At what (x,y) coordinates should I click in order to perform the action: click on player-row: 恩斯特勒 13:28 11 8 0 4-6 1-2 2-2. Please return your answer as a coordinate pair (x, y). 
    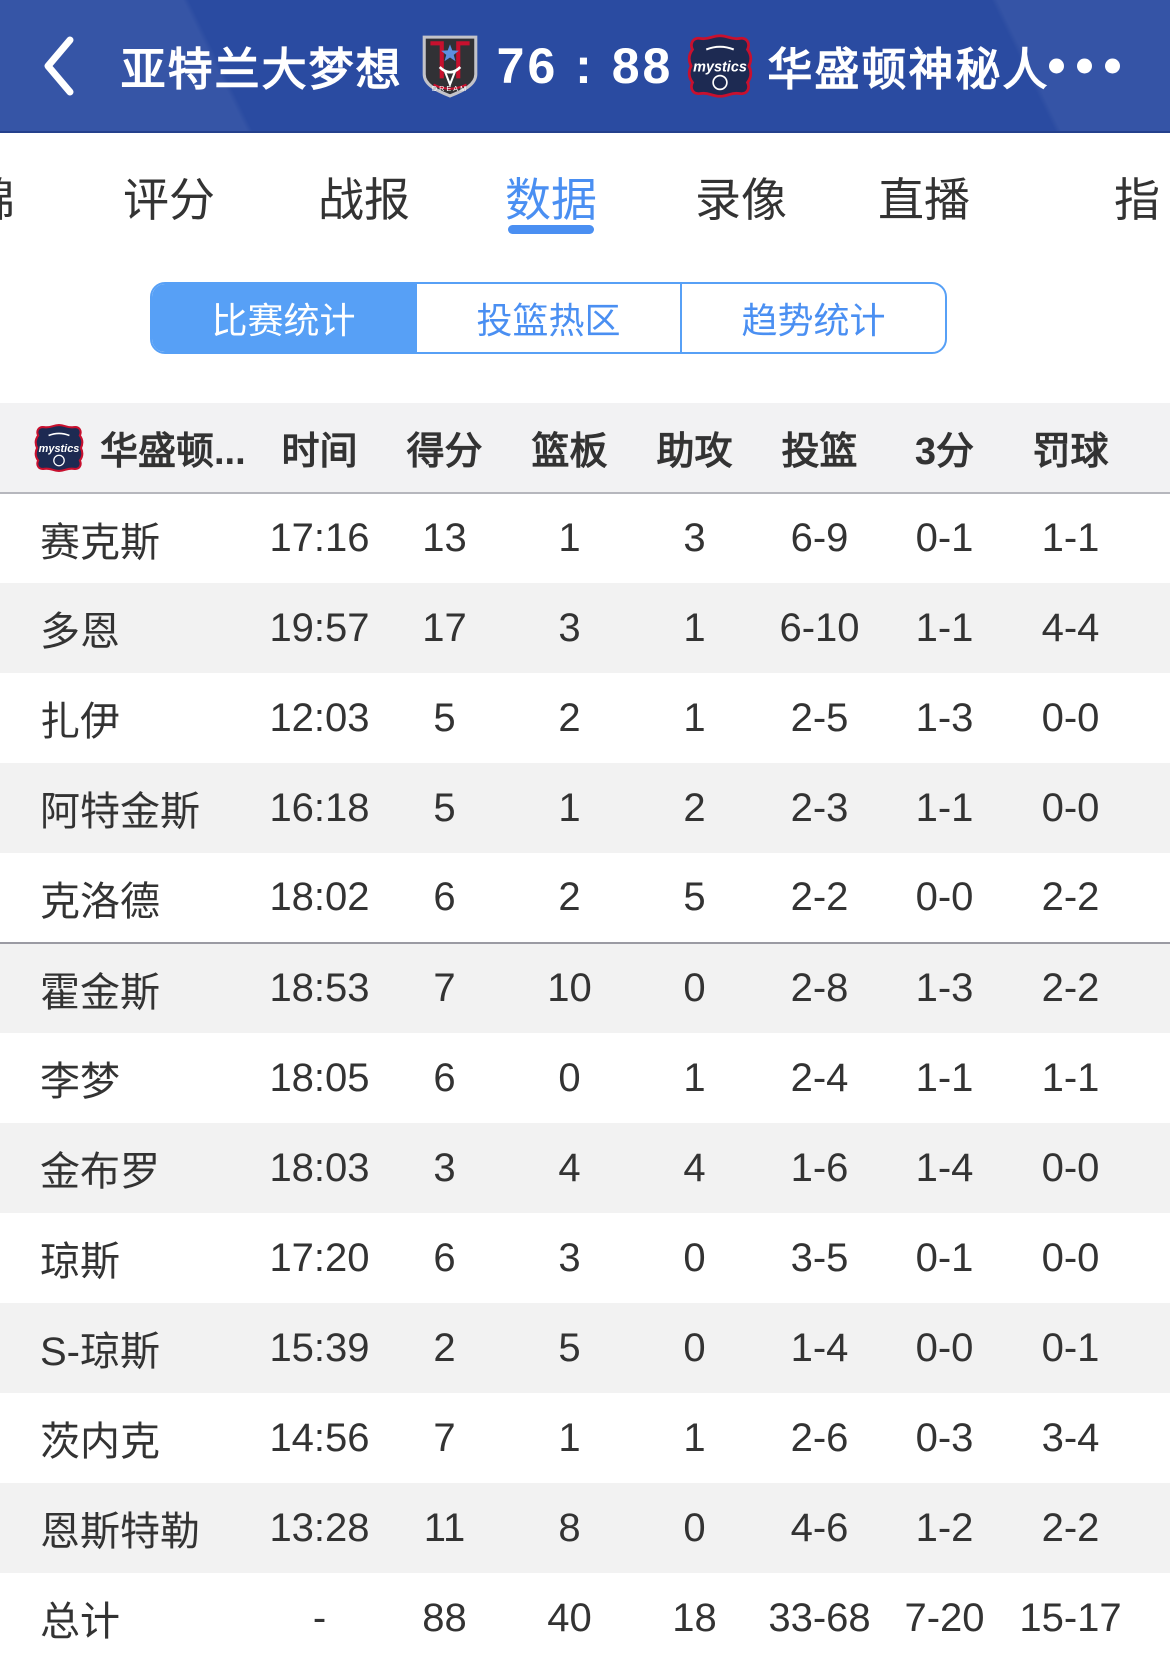
    Looking at the image, I should click on (585, 1528).